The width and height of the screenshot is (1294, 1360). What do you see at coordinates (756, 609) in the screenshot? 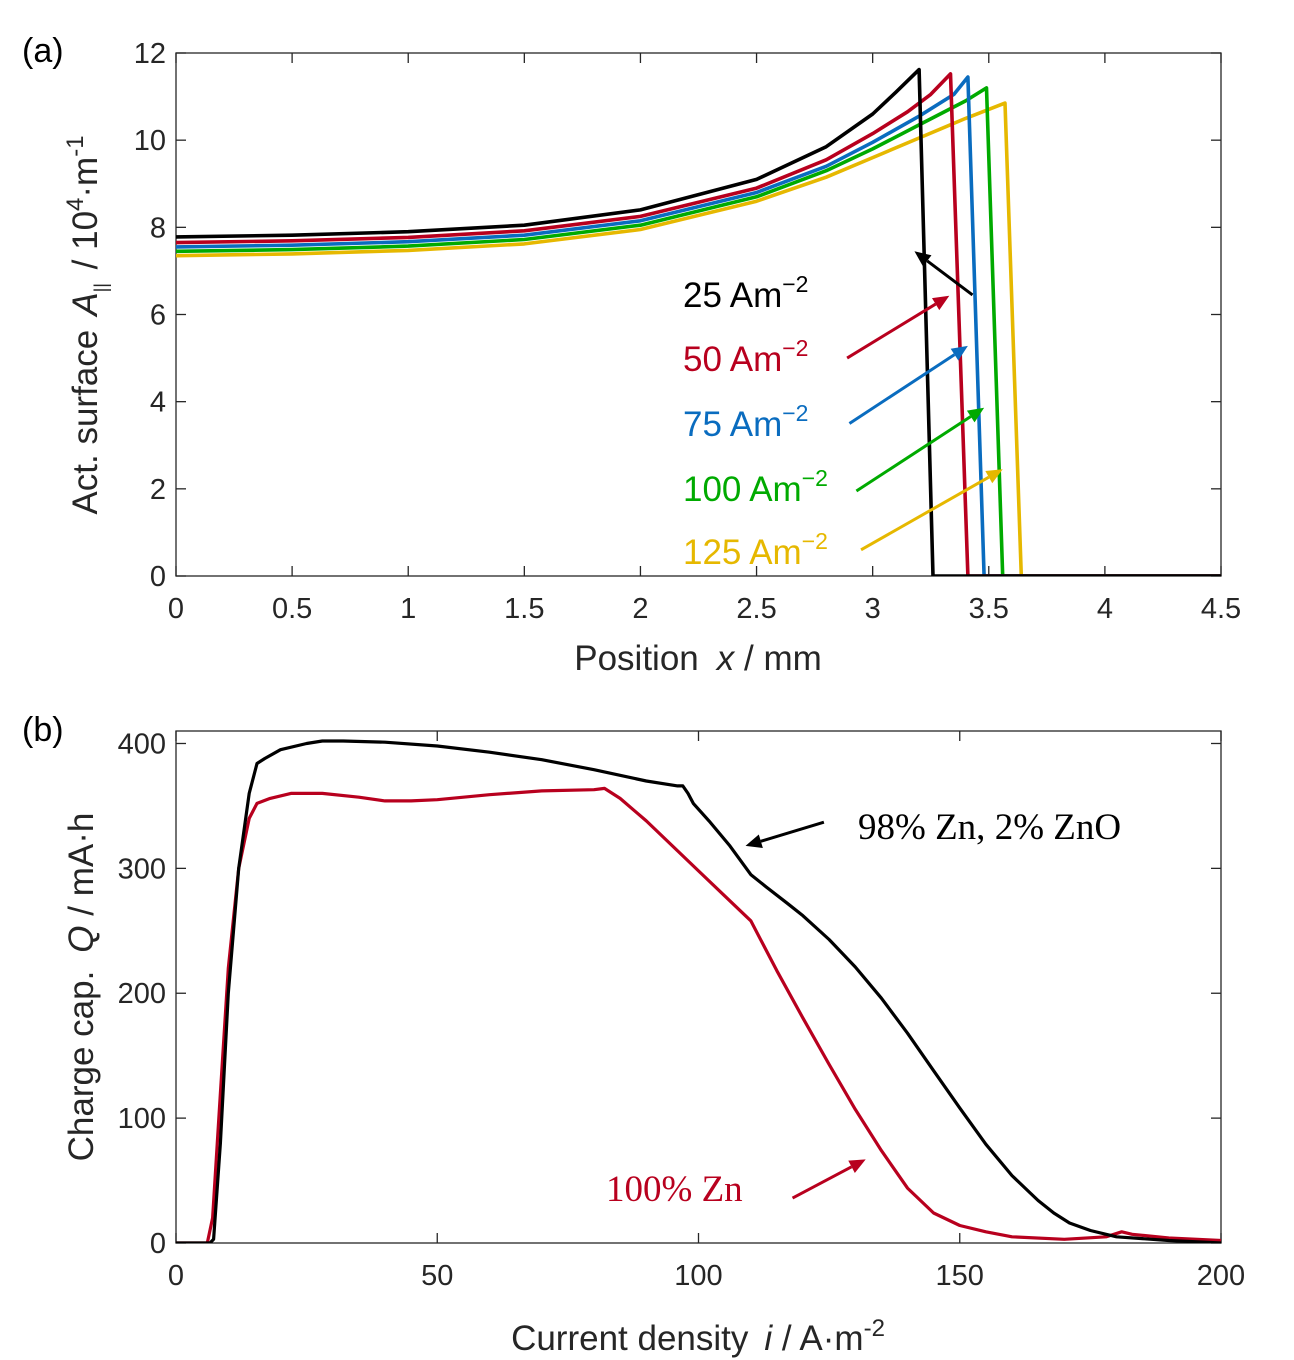
I see `x-tick-label: 2.5` at bounding box center [756, 609].